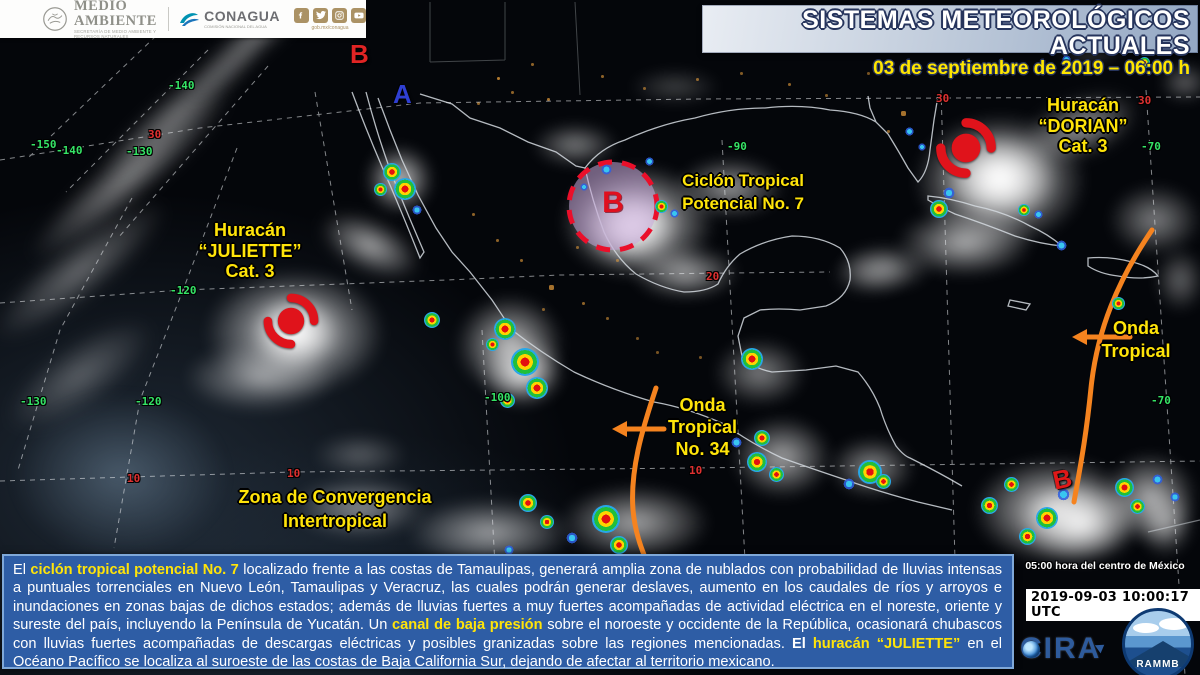 Image resolution: width=1200 pixels, height=675 pixels. Describe the element at coordinates (402, 94) in the screenshot. I see `pressure-letter-A: A` at that location.